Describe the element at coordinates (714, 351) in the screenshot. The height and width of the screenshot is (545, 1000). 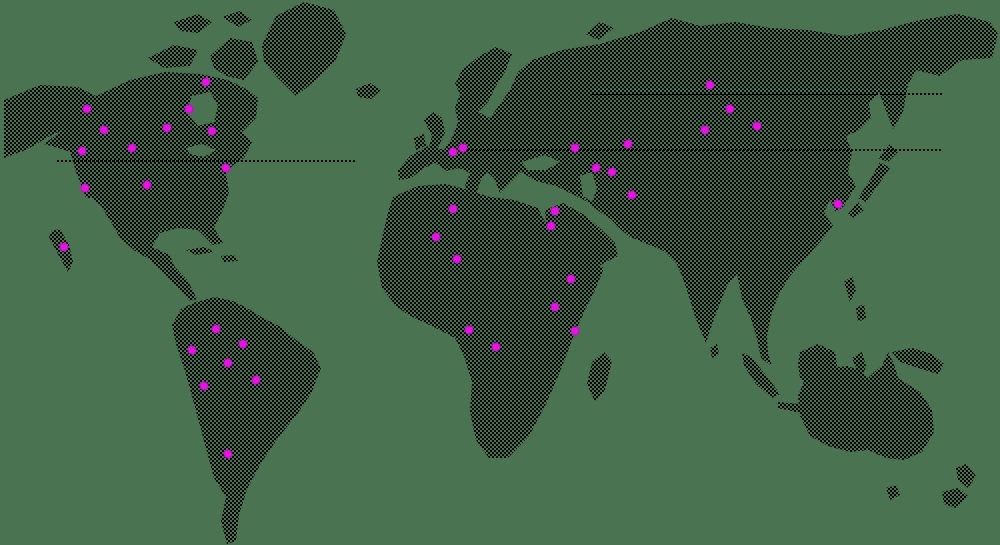
I see `landmass-sri-lanka` at that location.